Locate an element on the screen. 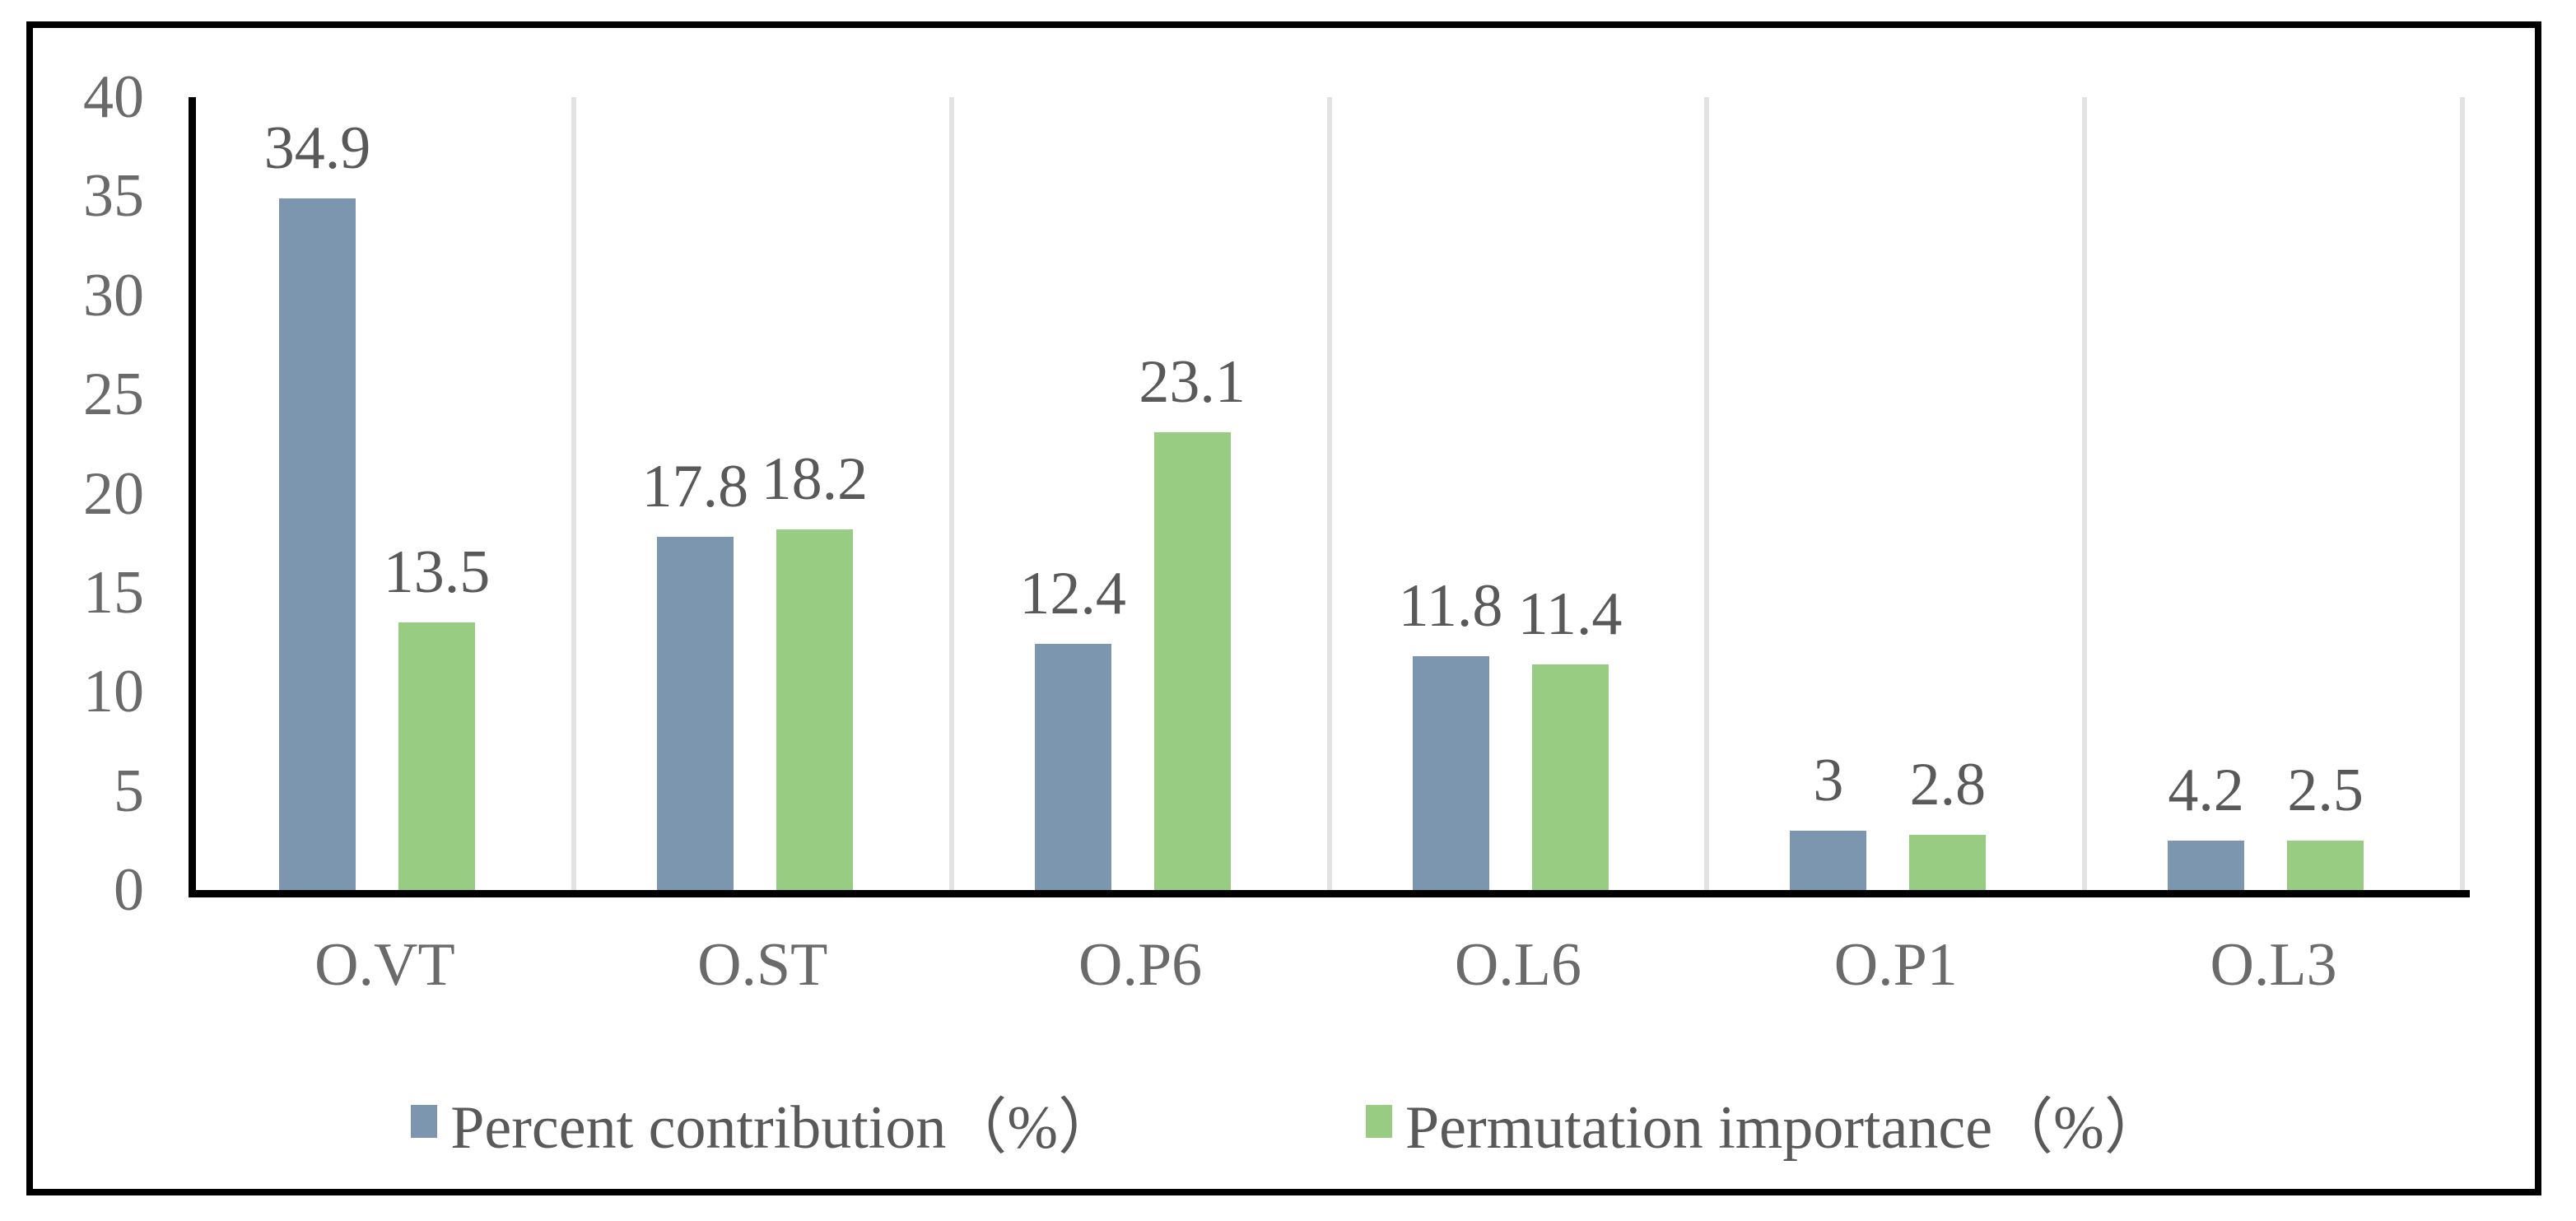 Image resolution: width=2576 pixels, height=1221 pixels. legend-marker-percent-contribution is located at coordinates (424, 1121).